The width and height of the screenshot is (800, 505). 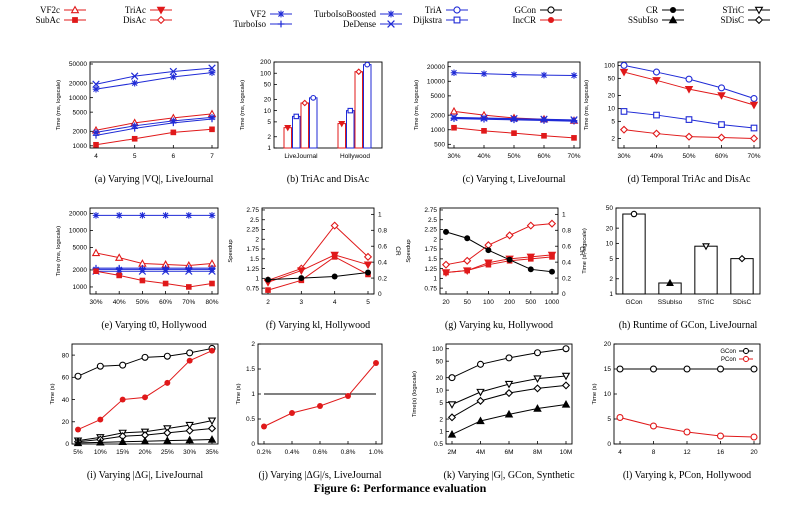 I want to click on legend-marker-turboisoboosted, so click(x=391, y=14).